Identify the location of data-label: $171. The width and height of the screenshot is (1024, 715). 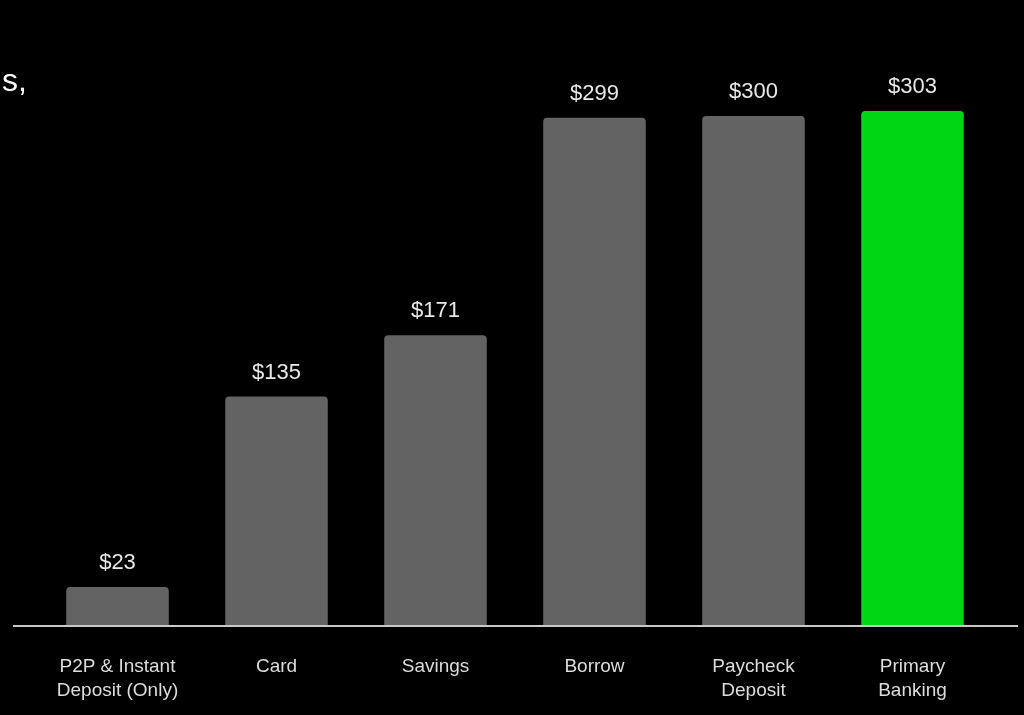
(435, 310).